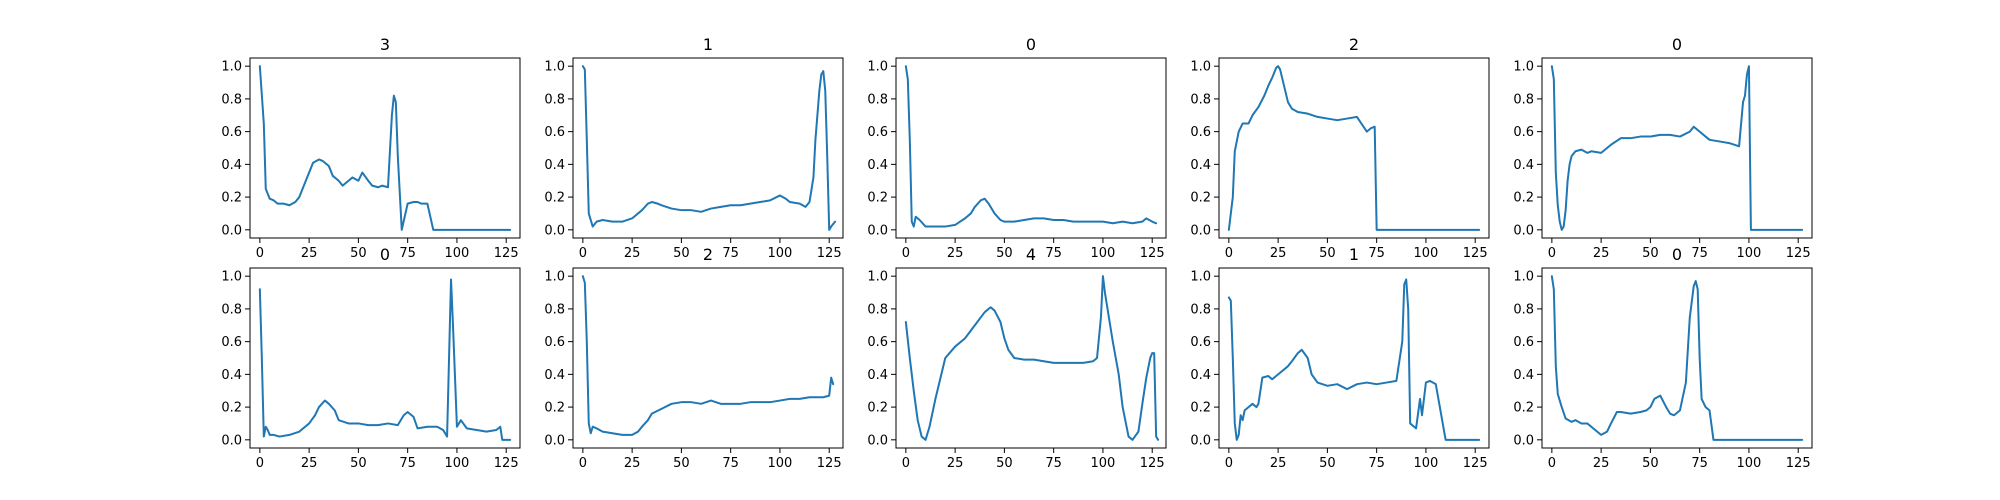 This screenshot has width=2000, height=500. What do you see at coordinates (708, 254) in the screenshot?
I see `subplot-title: 2` at bounding box center [708, 254].